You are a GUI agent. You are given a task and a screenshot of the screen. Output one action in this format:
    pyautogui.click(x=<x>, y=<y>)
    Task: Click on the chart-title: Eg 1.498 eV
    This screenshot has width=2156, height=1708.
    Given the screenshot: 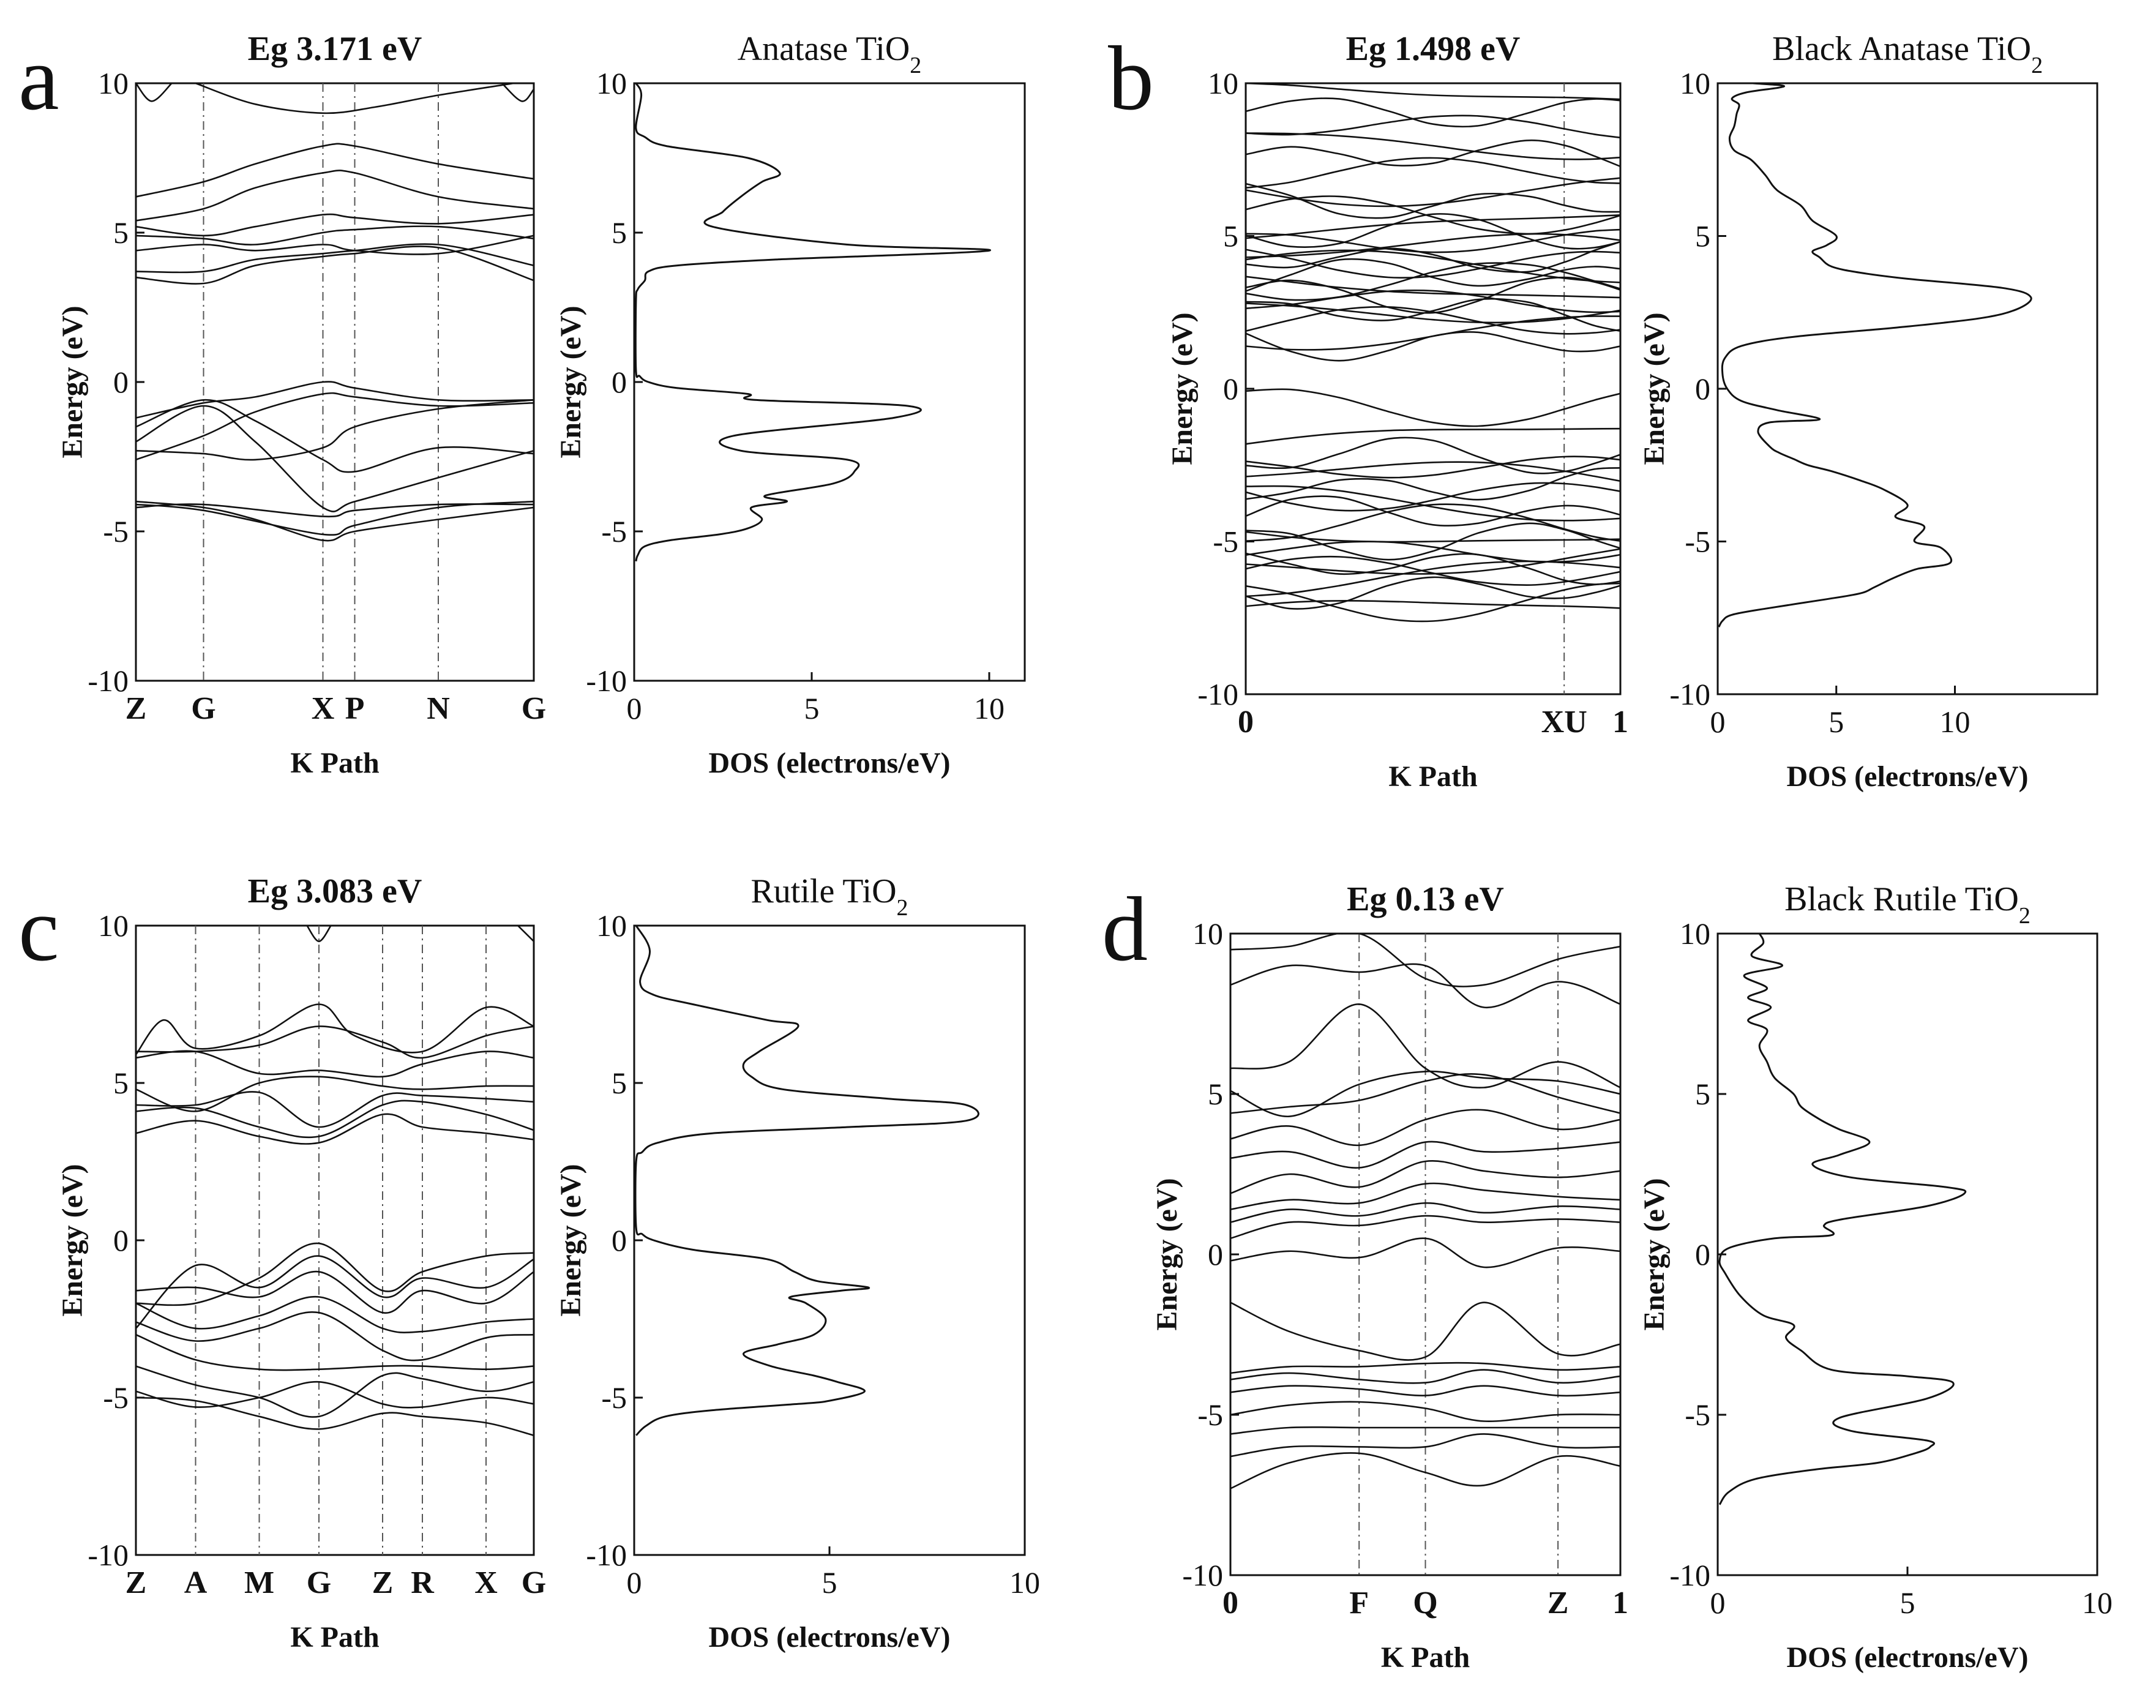 What is the action you would take?
    pyautogui.click(x=1433, y=49)
    